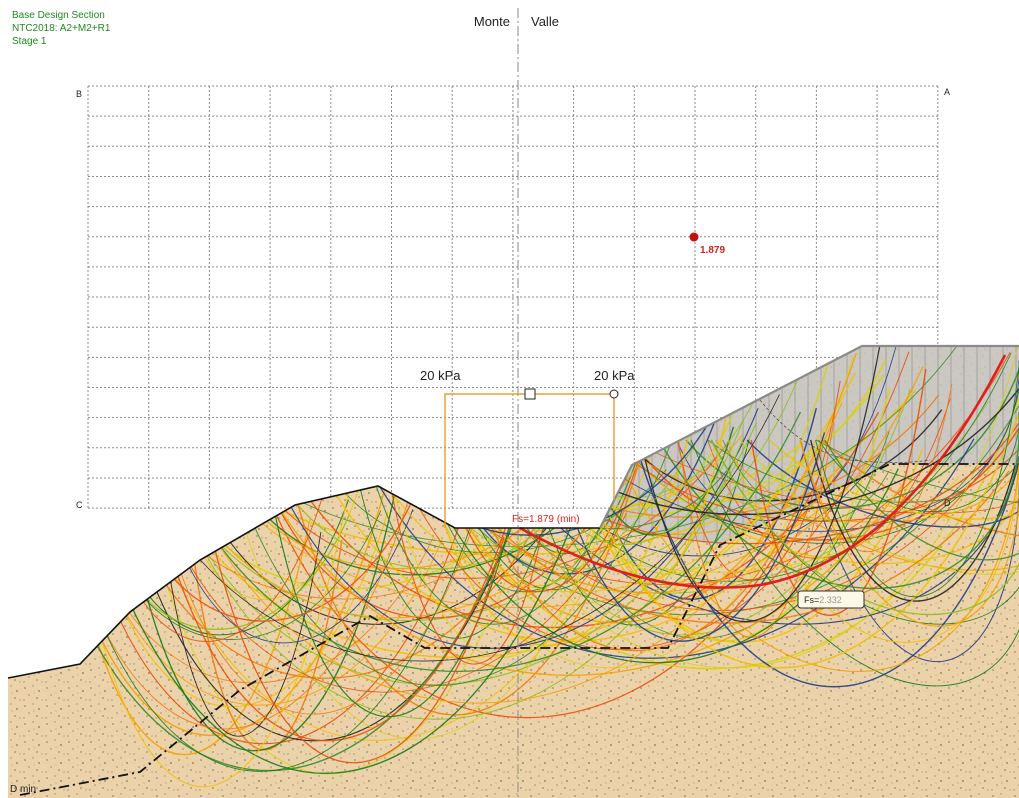 The image size is (1019, 798). I want to click on ground-profile-line, so click(303, 582).